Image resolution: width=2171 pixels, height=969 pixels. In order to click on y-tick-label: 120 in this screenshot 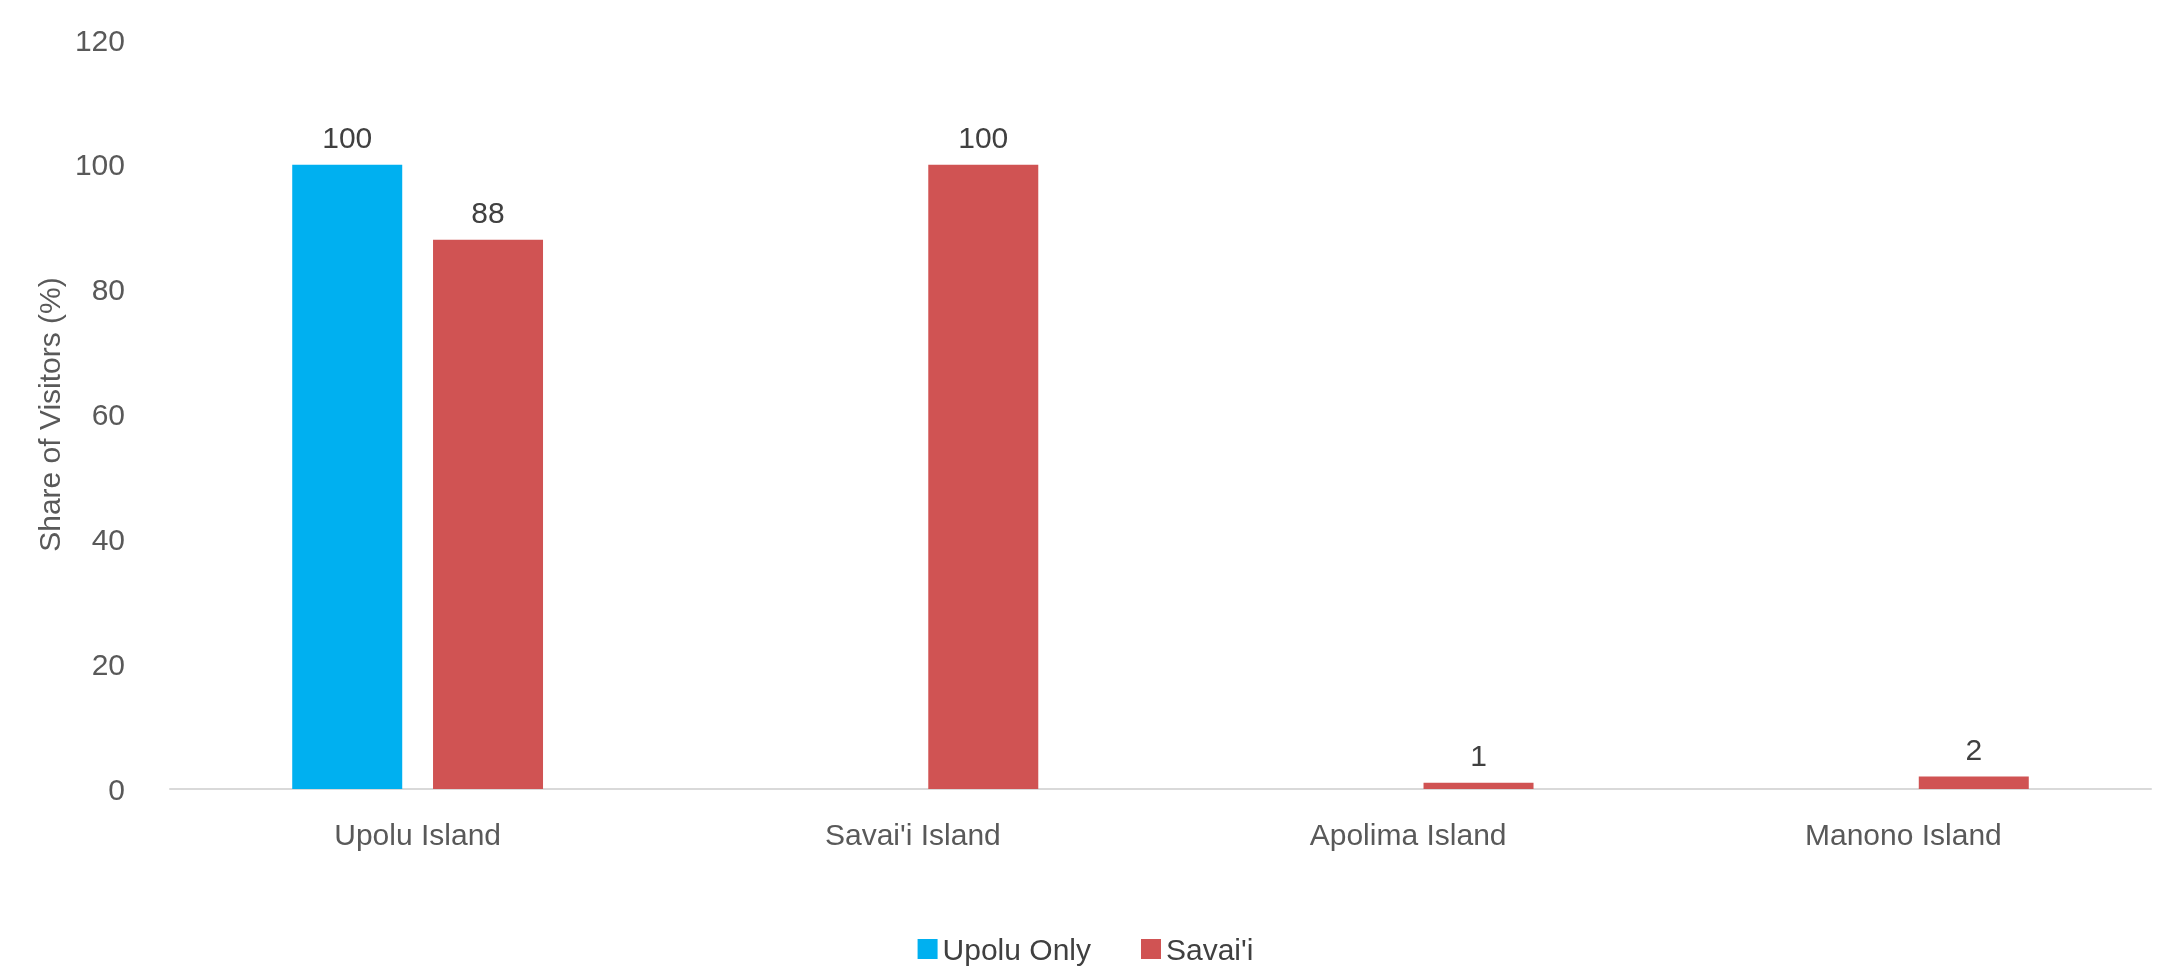, I will do `click(99, 40)`.